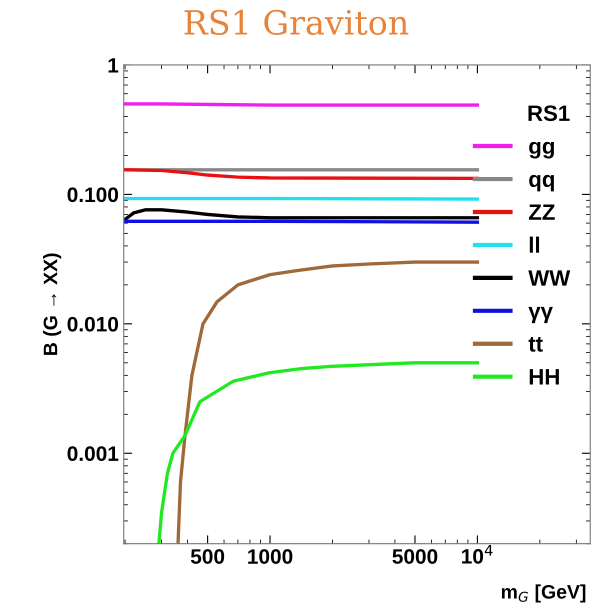 The image size is (592, 613). What do you see at coordinates (544, 376) in the screenshot?
I see `legend-label: HH` at bounding box center [544, 376].